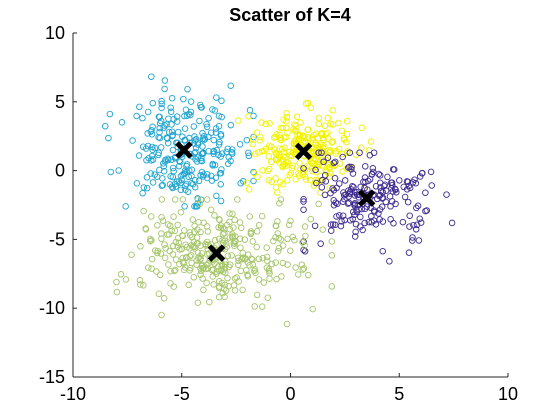 This screenshot has height=420, width=560. What do you see at coordinates (58, 205) in the screenshot?
I see `y-ticks: -15-10-50510` at bounding box center [58, 205].